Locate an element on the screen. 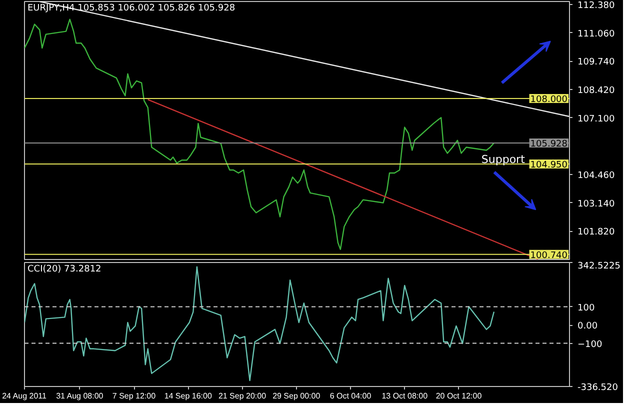  ref-line-label: 100.740 is located at coordinates (549, 255).